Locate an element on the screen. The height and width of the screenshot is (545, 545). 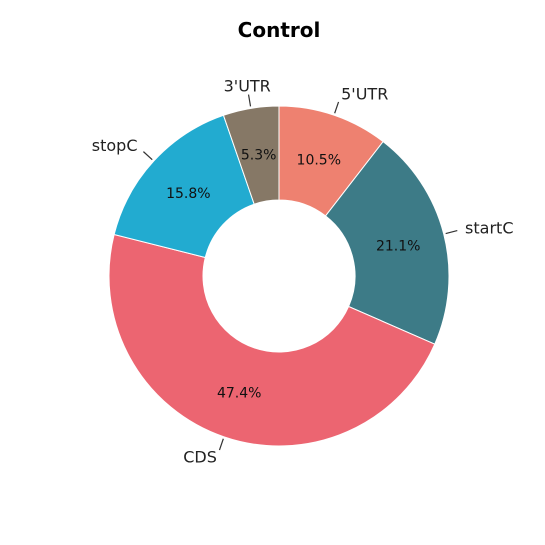
leader-line-stopc is located at coordinates (147, 156).